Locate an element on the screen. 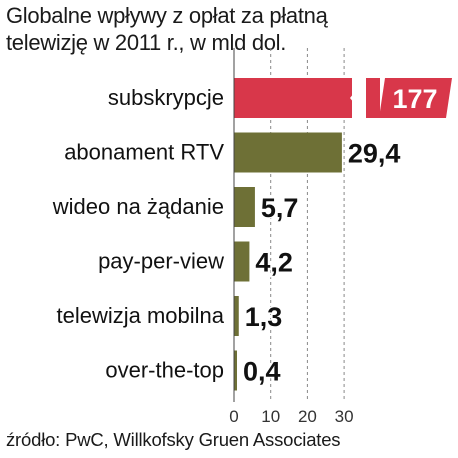 The width and height of the screenshot is (458, 458). source-note: źródło: PwC, Willkofsky Gruen Associates is located at coordinates (173, 439).